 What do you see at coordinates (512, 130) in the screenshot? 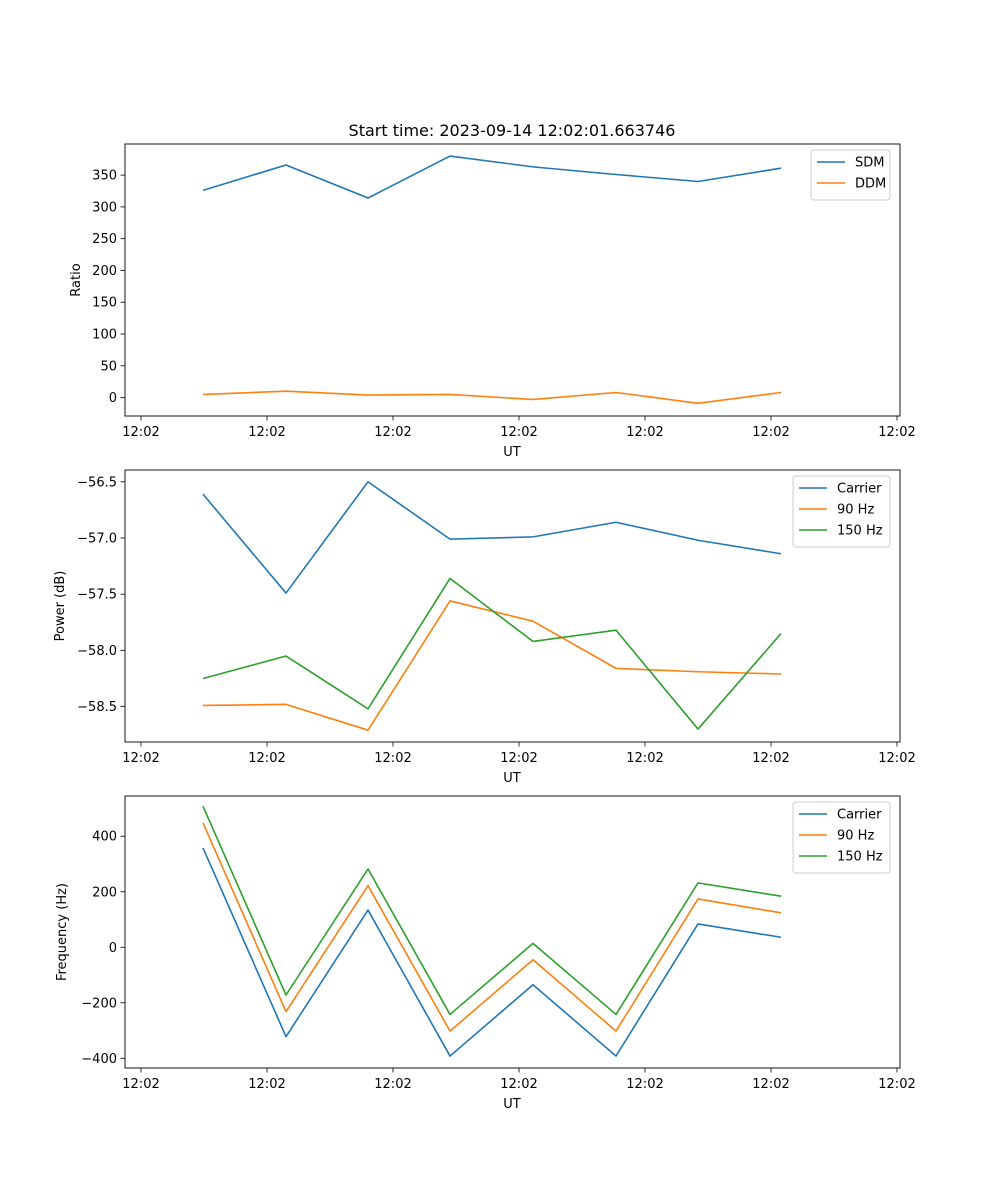
I see `chart-title: Start time: 2023-09-14 12:02:01.663746` at bounding box center [512, 130].